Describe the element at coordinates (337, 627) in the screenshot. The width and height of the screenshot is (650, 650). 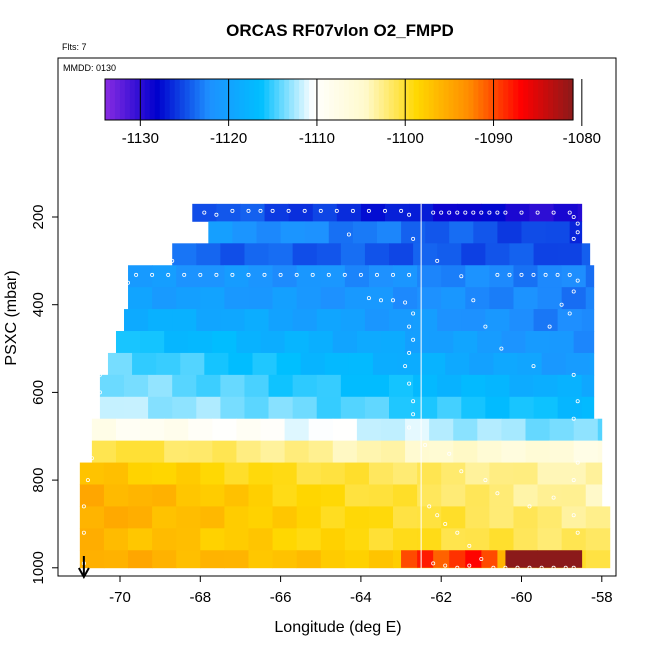
I see `x-axis-label: Longitude (deg E)` at that location.